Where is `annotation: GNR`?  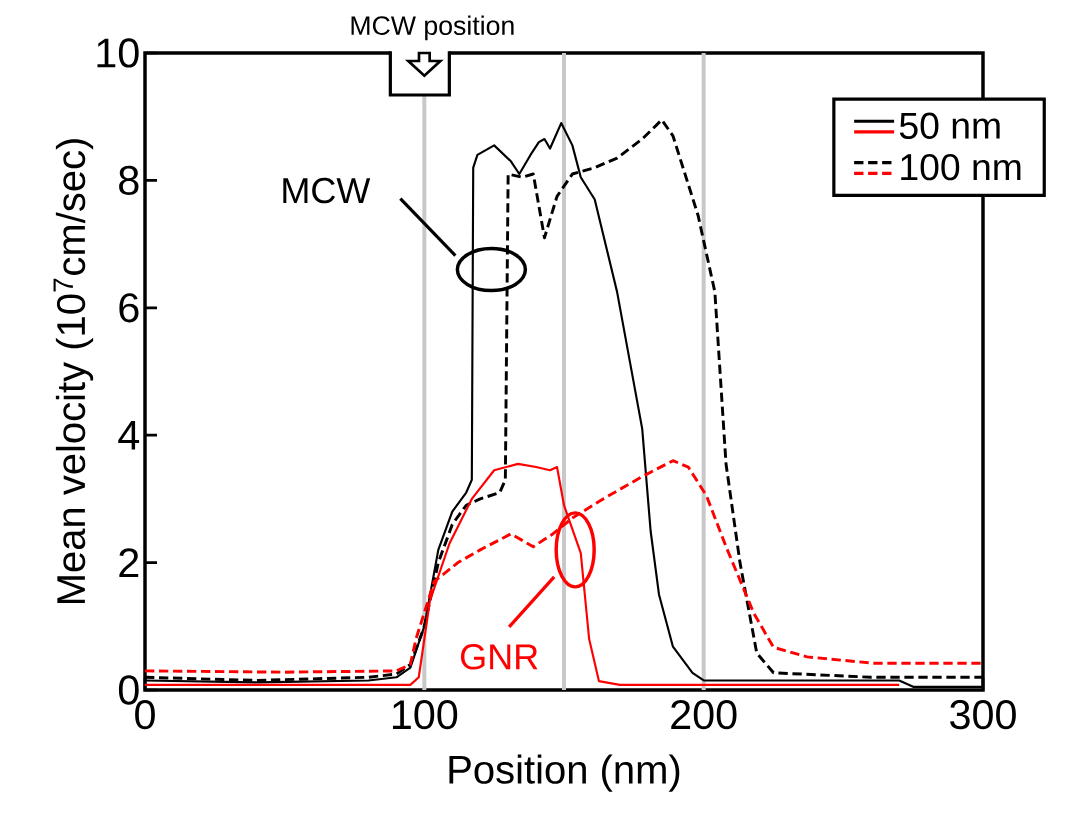
annotation: GNR is located at coordinates (499, 657).